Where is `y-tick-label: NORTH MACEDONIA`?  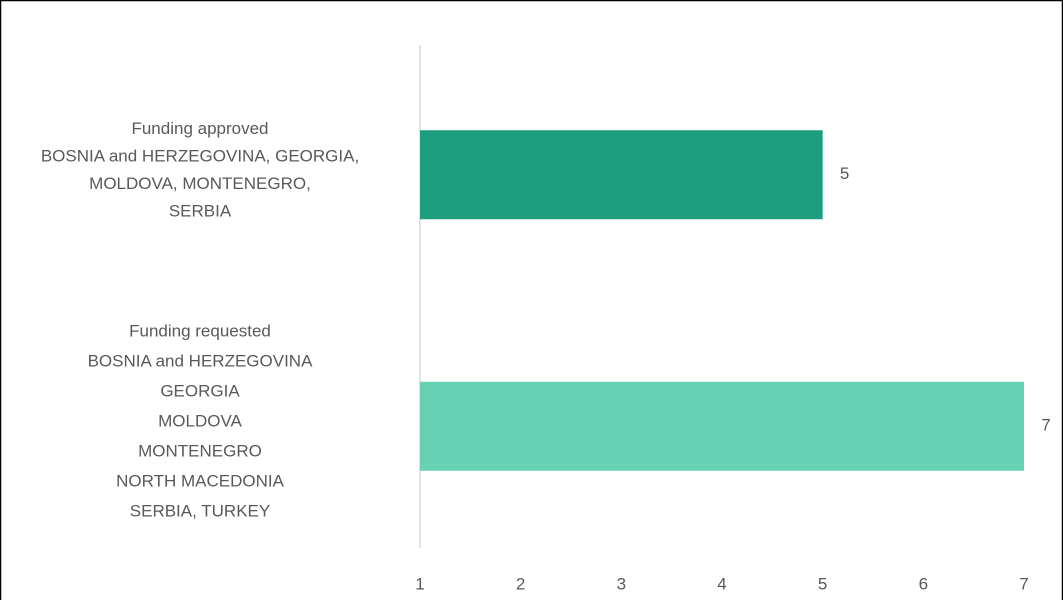
y-tick-label: NORTH MACEDONIA is located at coordinates (200, 481).